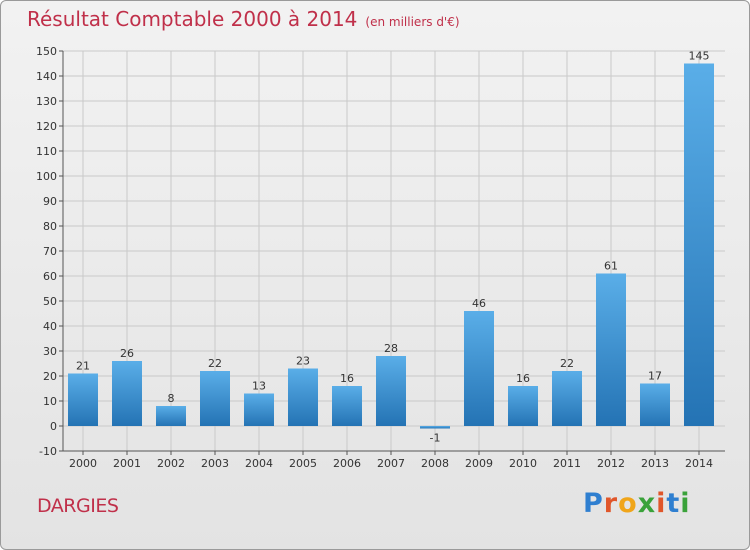  I want to click on y-tick-label: 90, so click(50, 201).